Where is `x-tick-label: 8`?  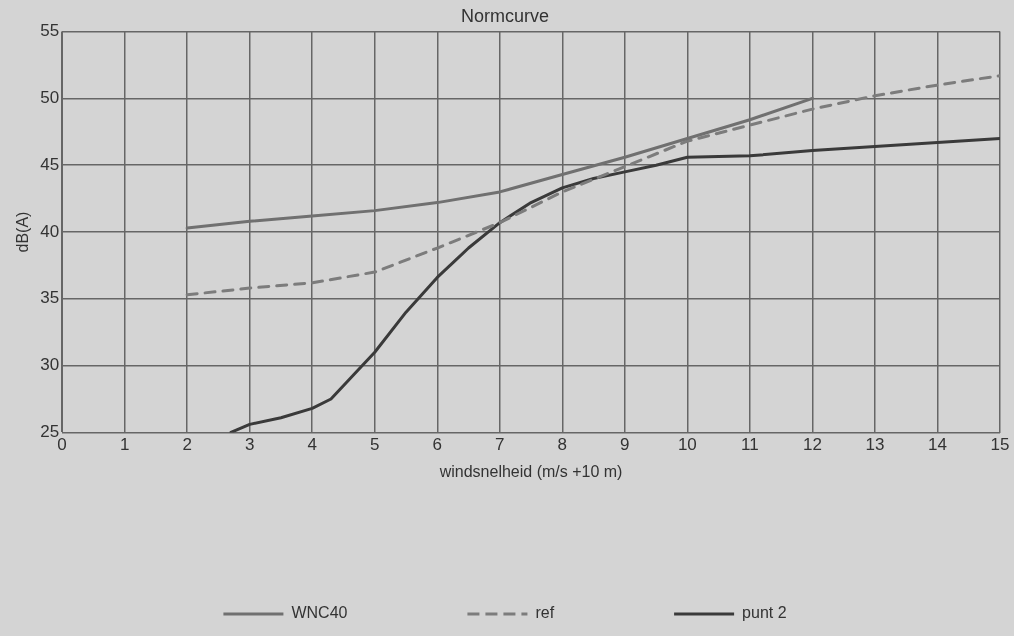
x-tick-label: 8 is located at coordinates (562, 445).